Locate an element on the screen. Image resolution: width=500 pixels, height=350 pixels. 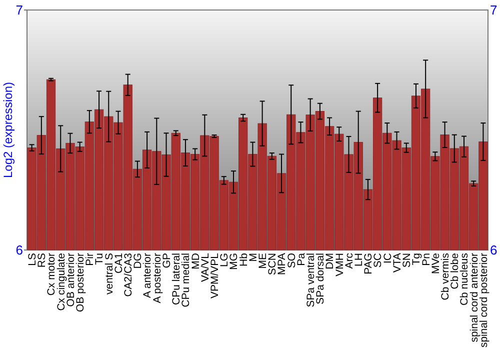
x-tick-label: MD is located at coordinates (196, 261).